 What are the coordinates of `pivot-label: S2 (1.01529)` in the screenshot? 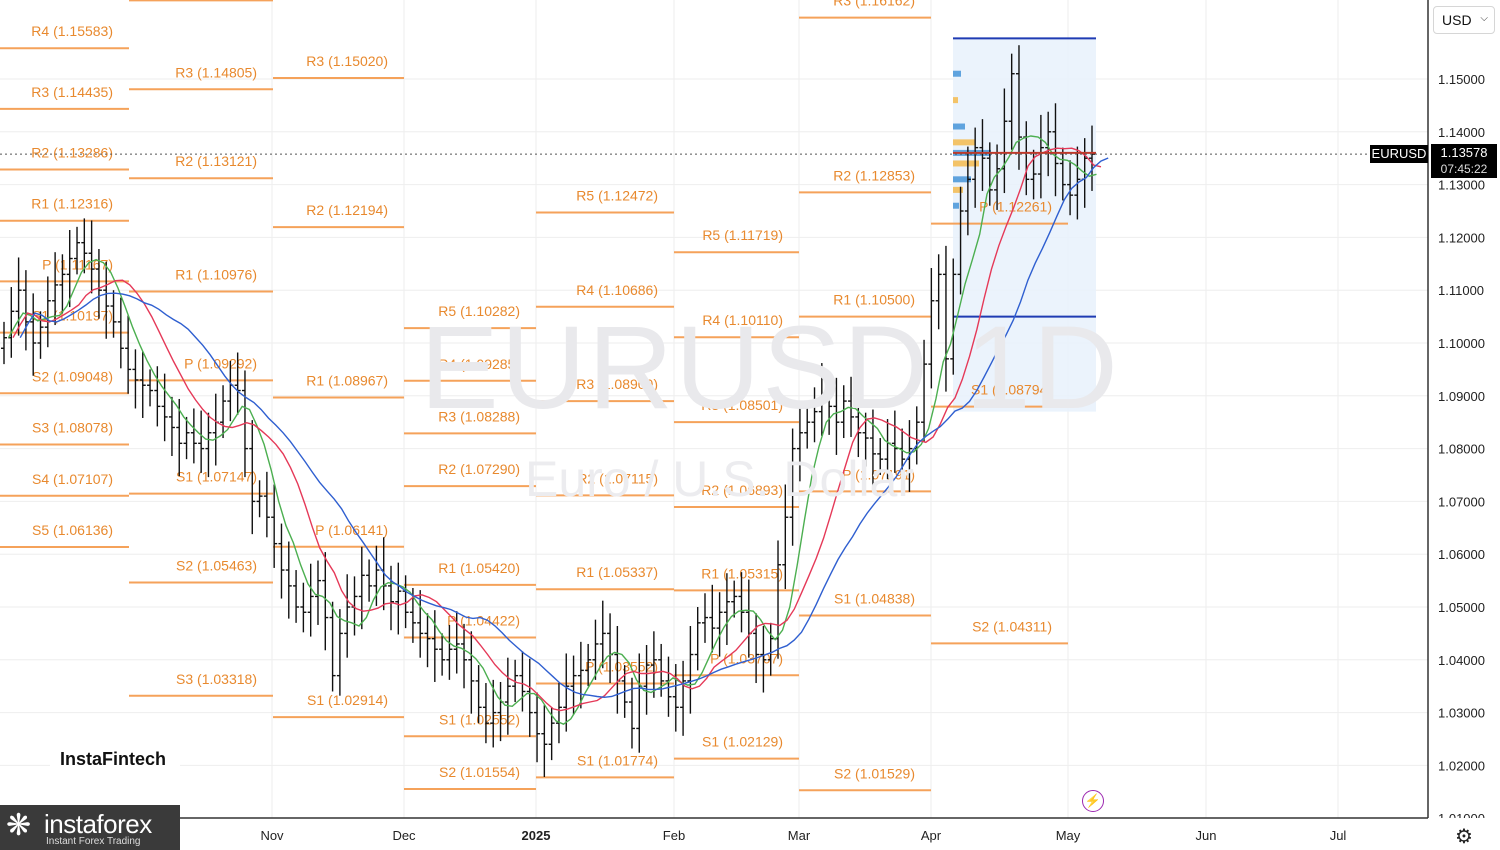 It's located at (874, 773).